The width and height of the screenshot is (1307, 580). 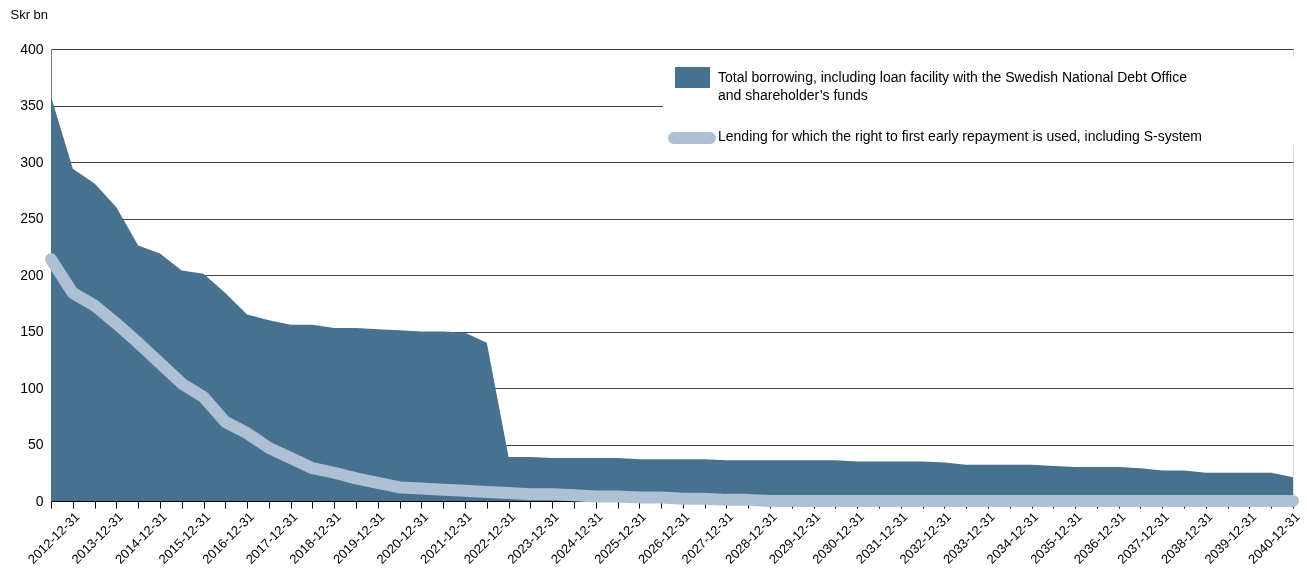 I want to click on y-tick-label: 100, so click(x=32, y=387).